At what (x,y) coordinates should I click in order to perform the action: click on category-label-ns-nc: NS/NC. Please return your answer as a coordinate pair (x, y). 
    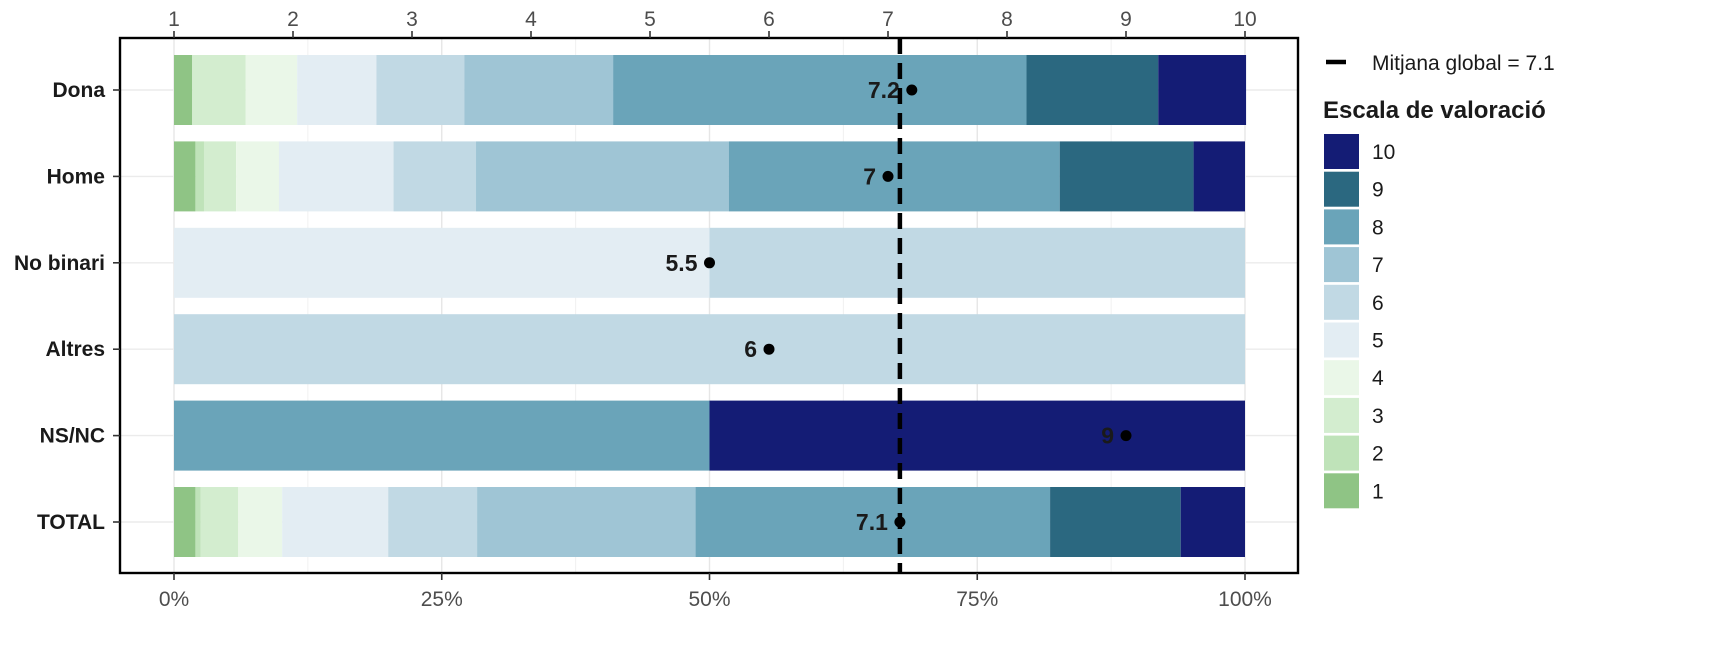
    Looking at the image, I should click on (72, 436).